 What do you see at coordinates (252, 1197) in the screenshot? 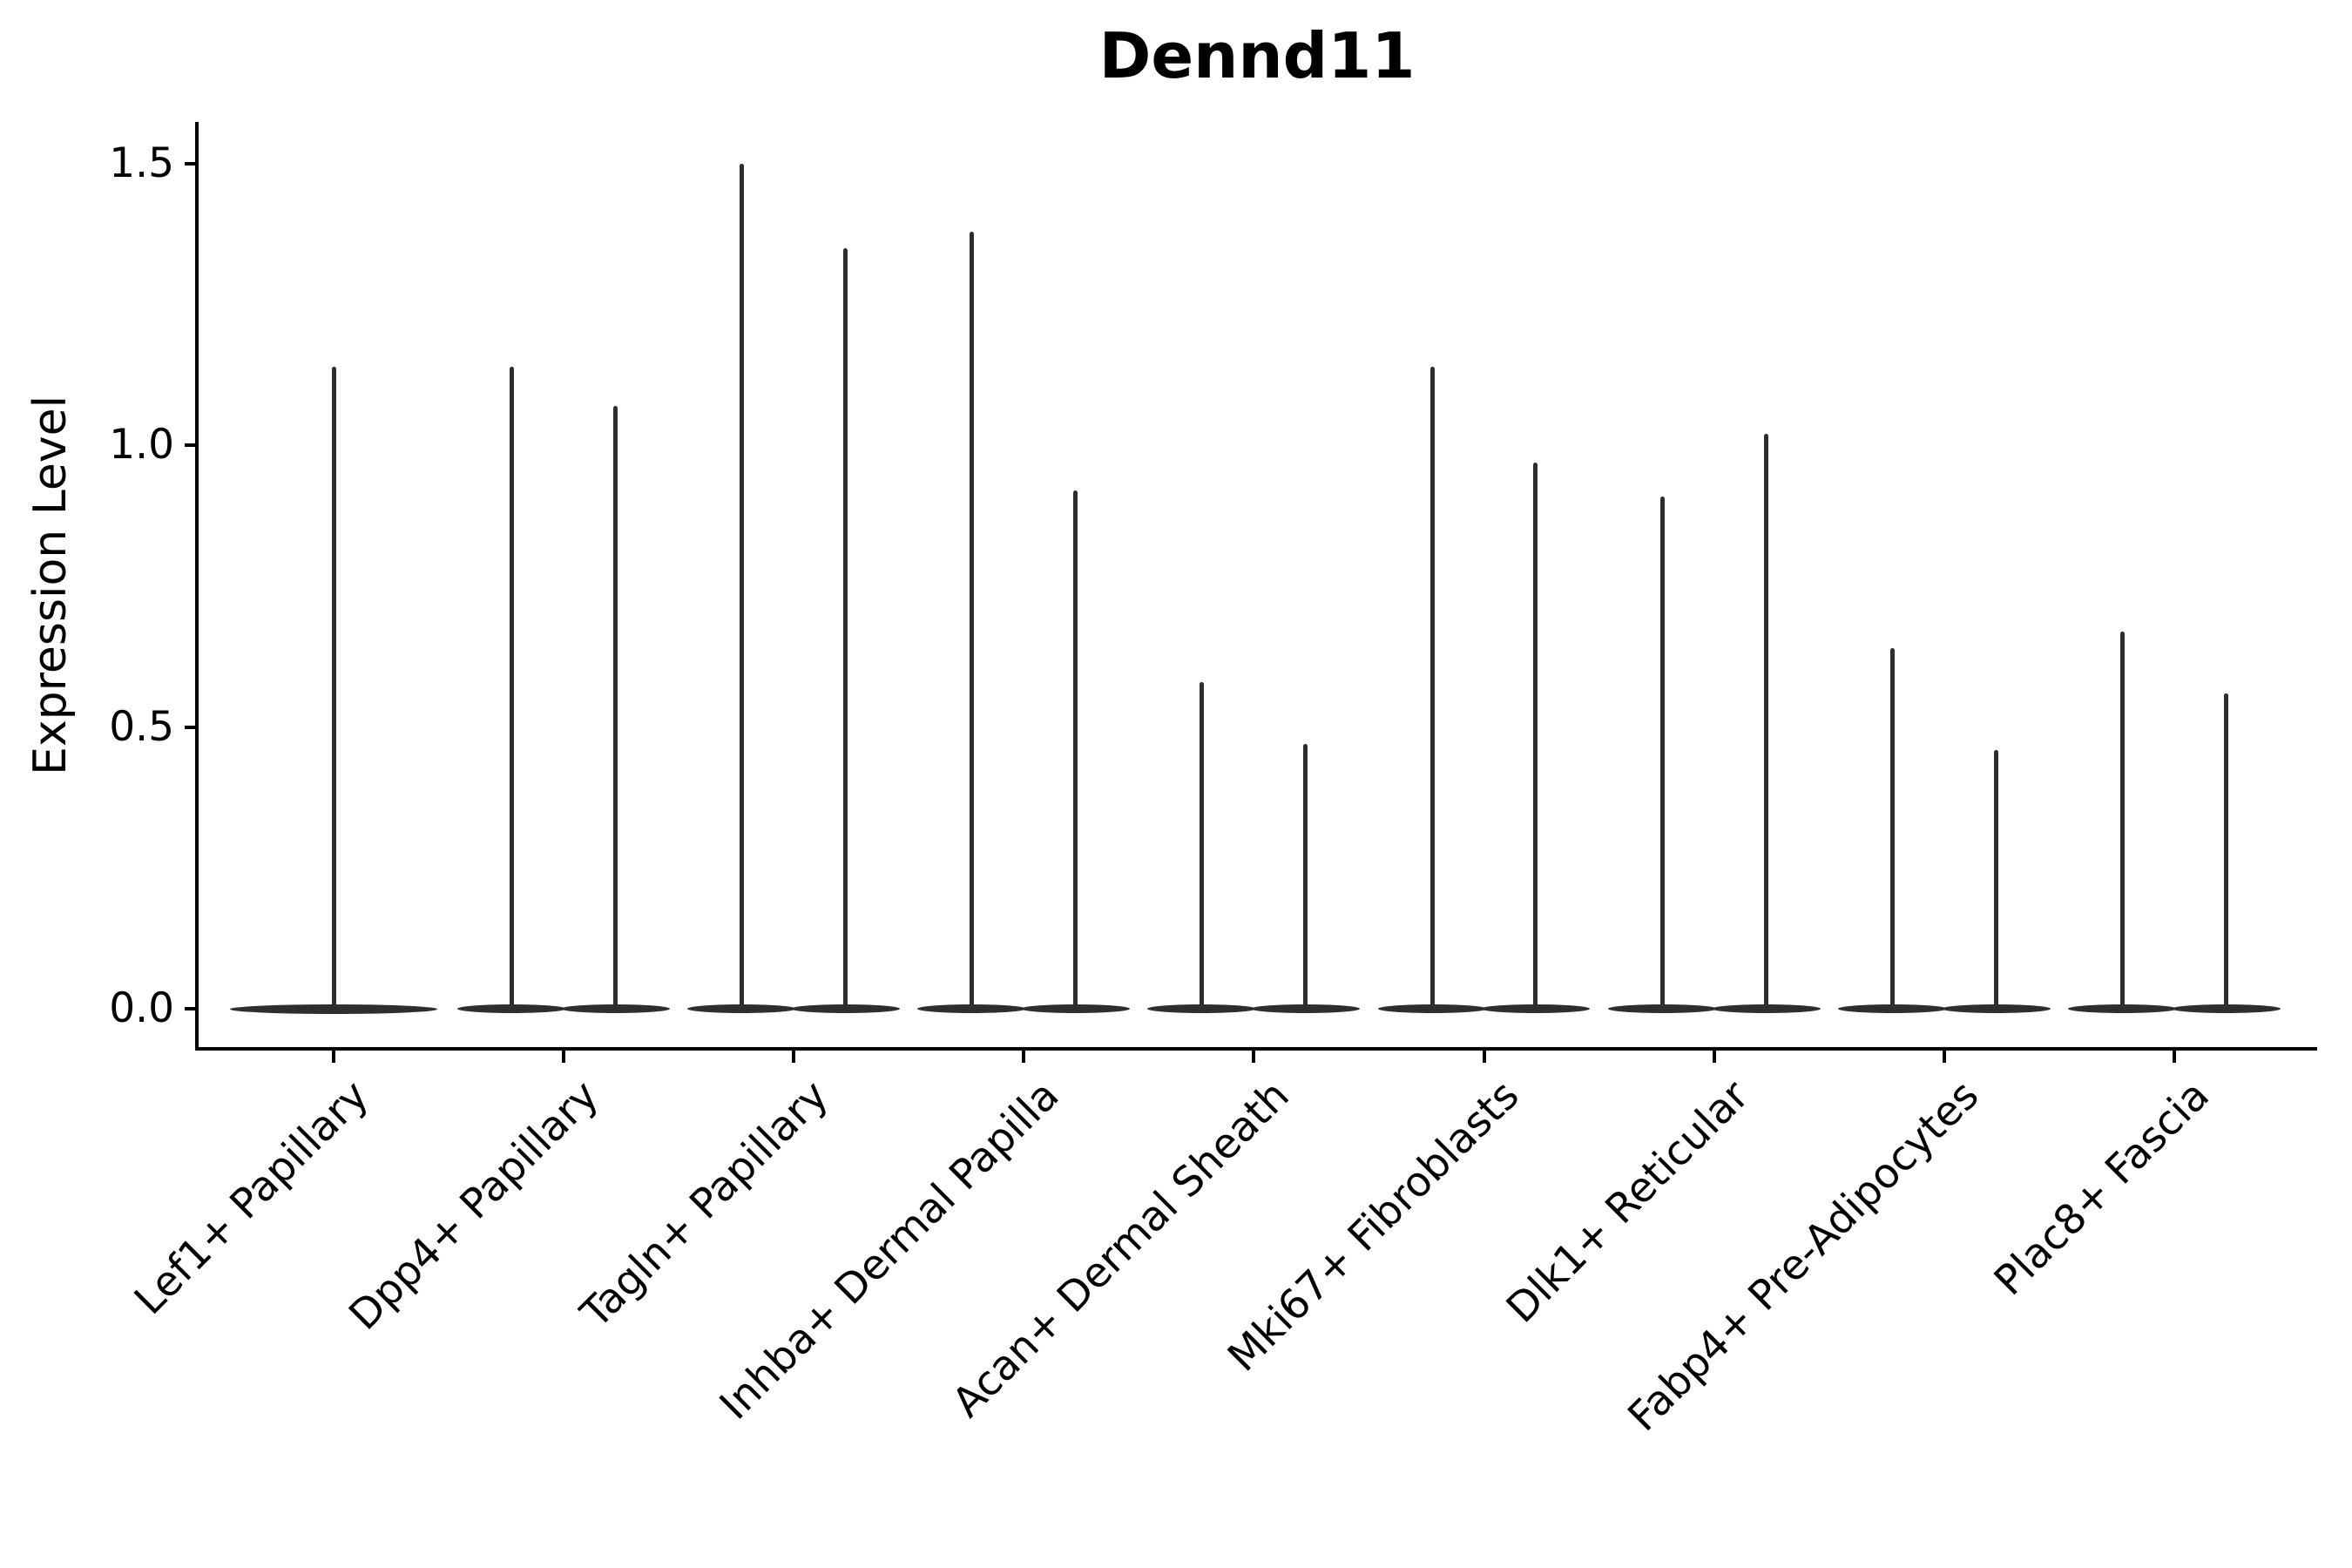
I see `x-tick-label: Lef1+ Papillary` at bounding box center [252, 1197].